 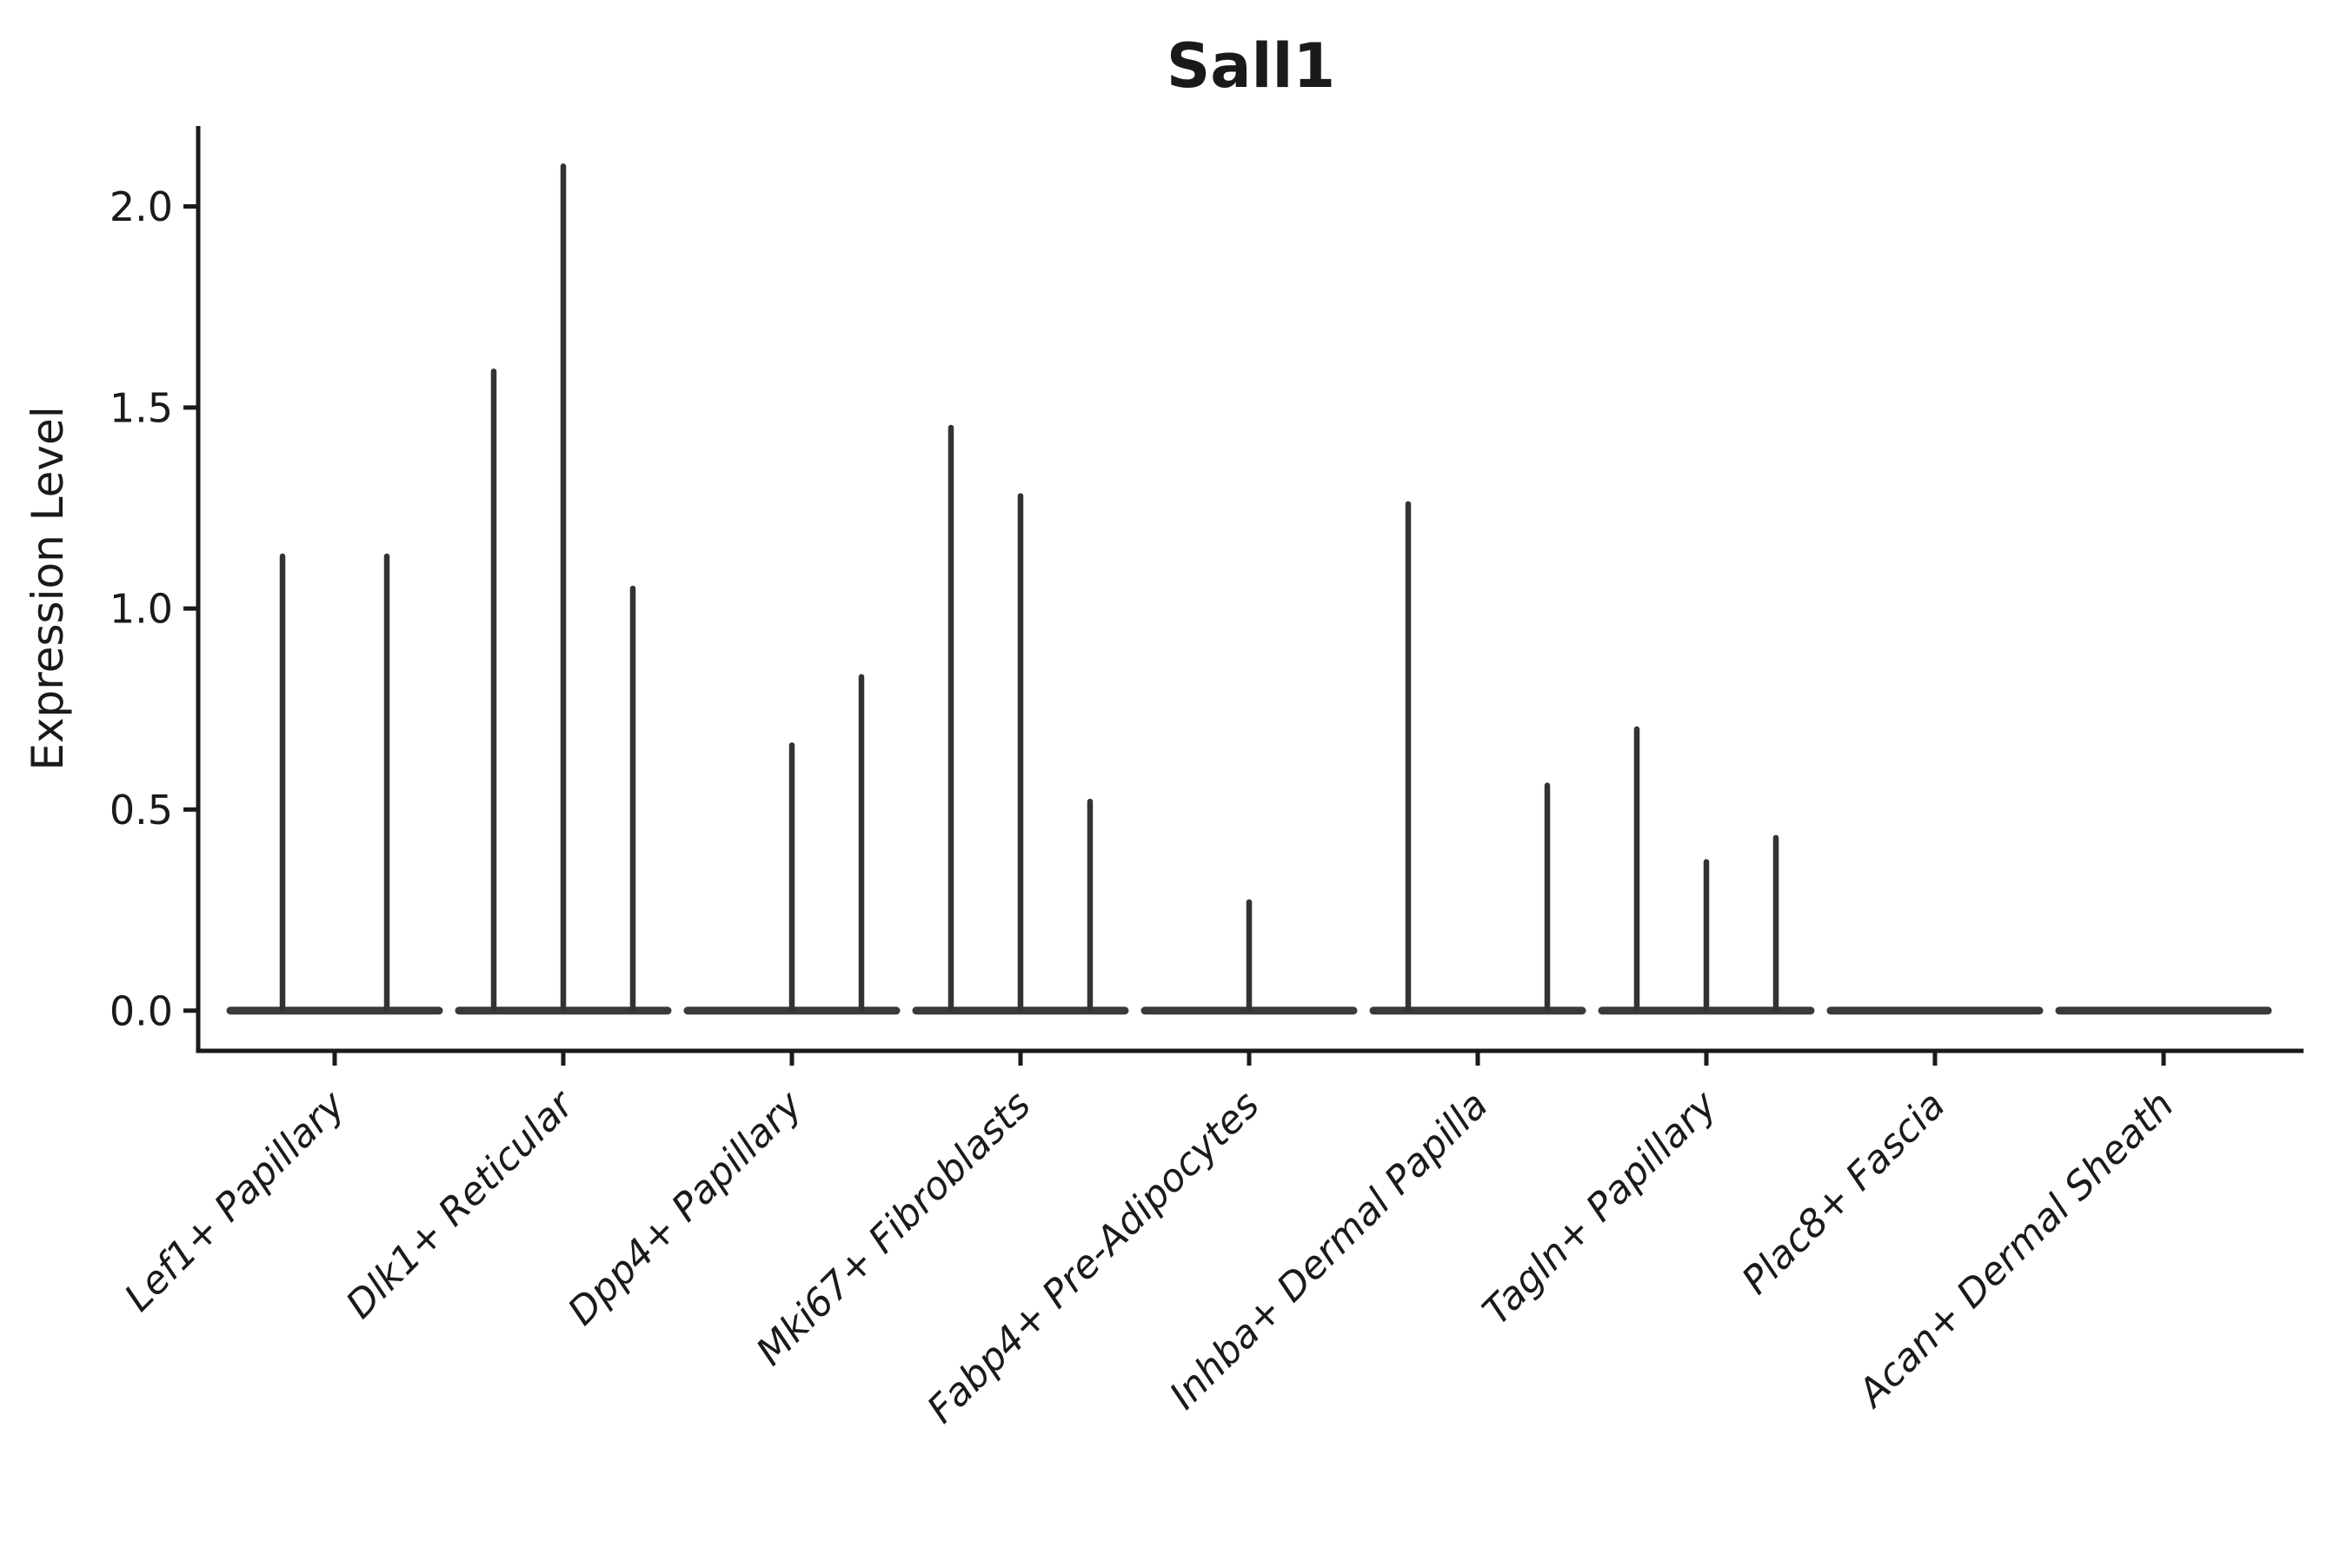 What do you see at coordinates (48, 588) in the screenshot?
I see `y-axis-title: Expression Level` at bounding box center [48, 588].